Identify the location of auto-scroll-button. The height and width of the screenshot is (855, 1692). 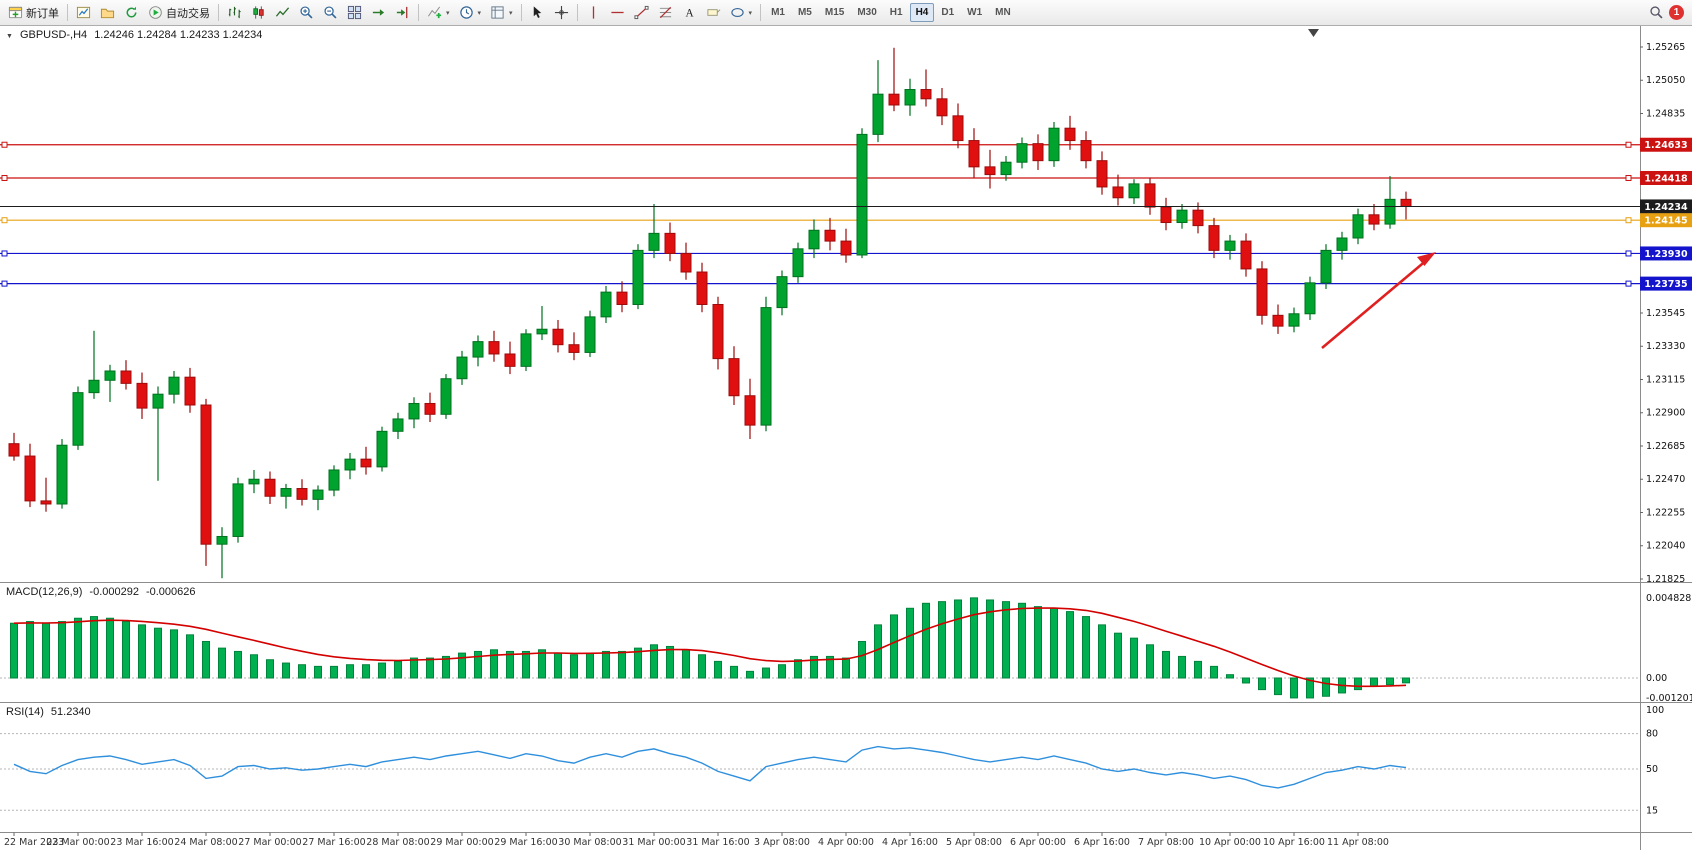
(378, 12).